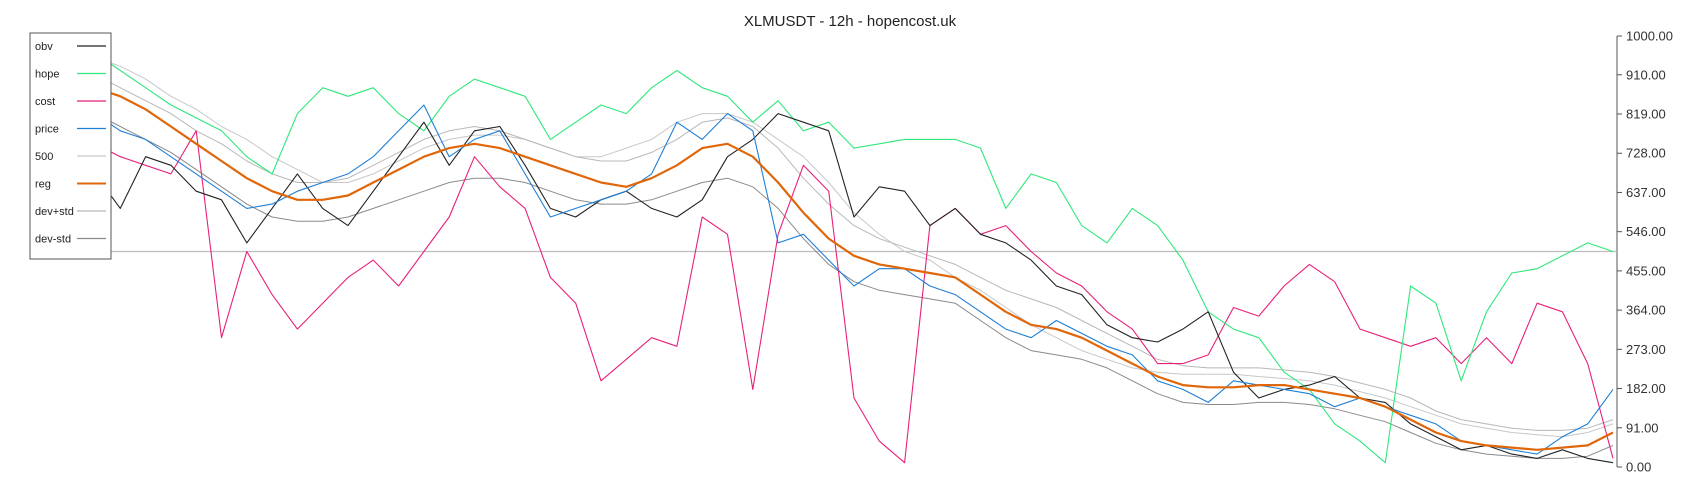  What do you see at coordinates (1646, 153) in the screenshot?
I see `y-tick-label: 728.00` at bounding box center [1646, 153].